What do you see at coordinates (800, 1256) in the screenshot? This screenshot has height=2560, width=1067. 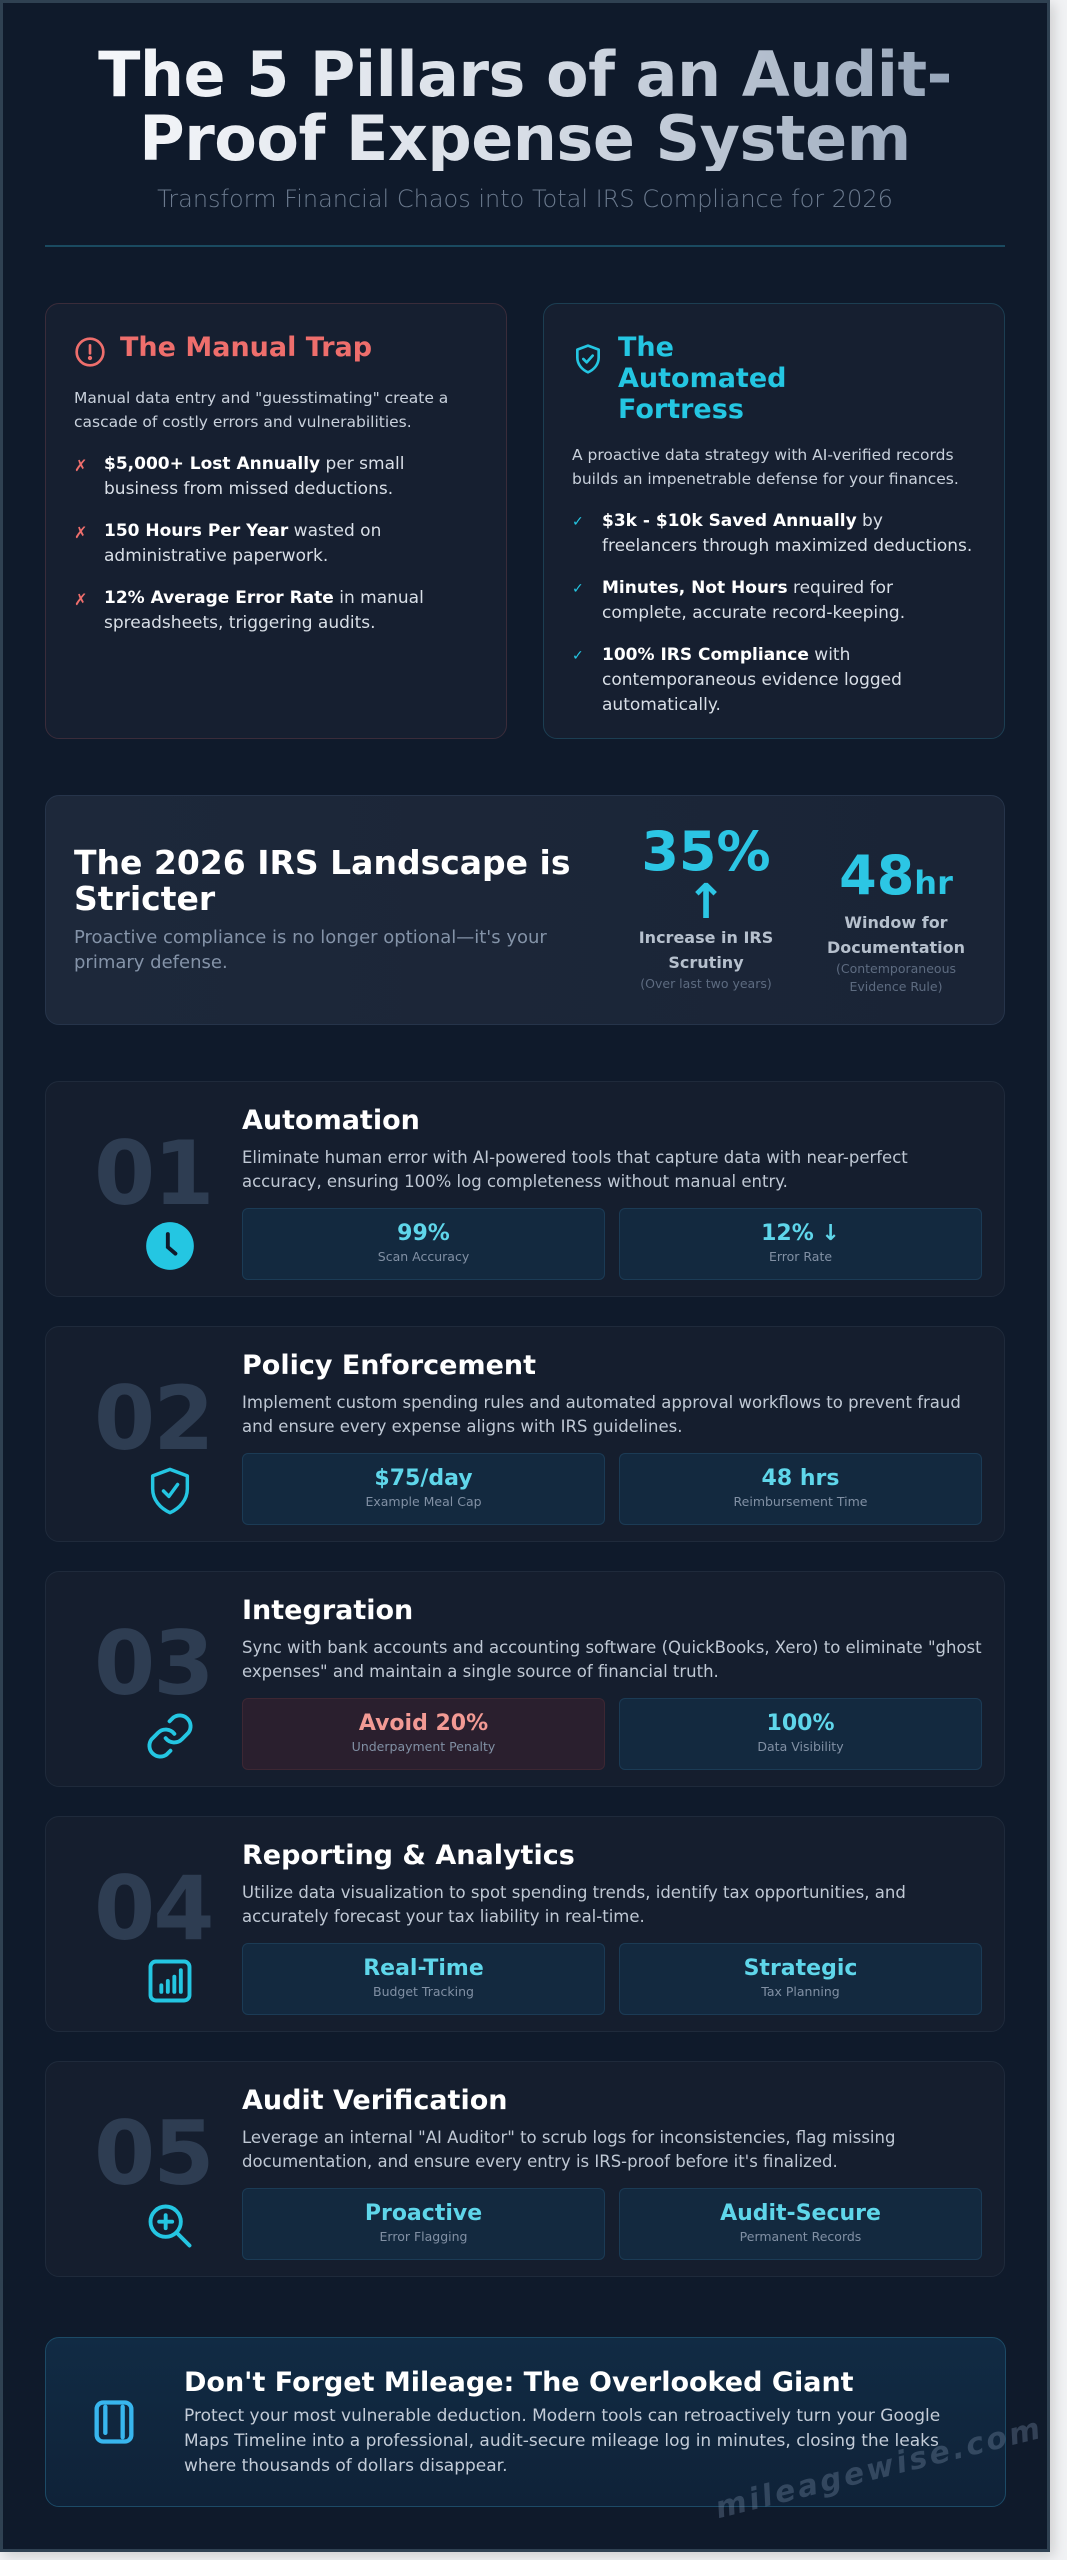 I see `metric-label: Error Rate` at bounding box center [800, 1256].